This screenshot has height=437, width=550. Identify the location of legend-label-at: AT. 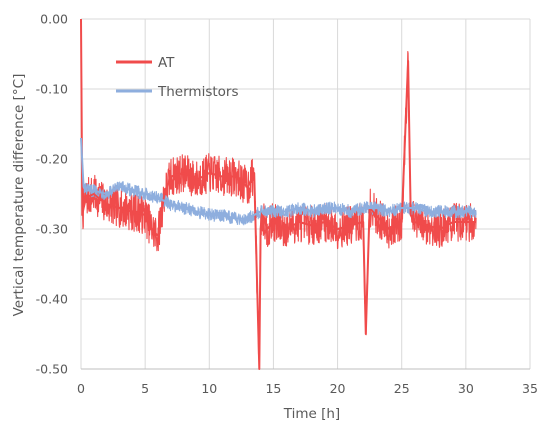
(166, 63).